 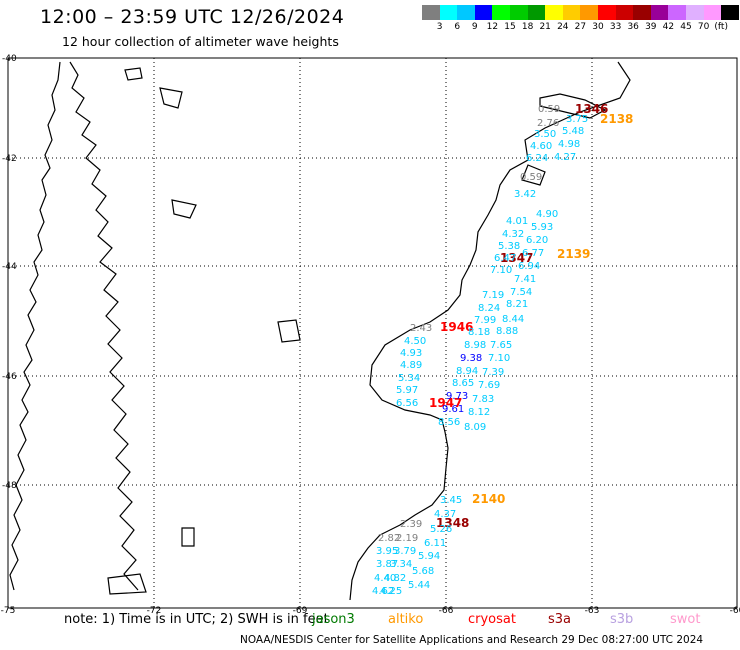 I want to click on wave-height-label: 2.39, so click(x=411, y=524).